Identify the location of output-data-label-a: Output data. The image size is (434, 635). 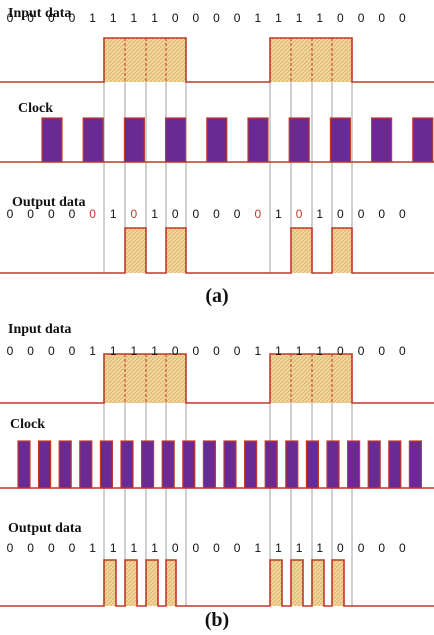
(49, 202).